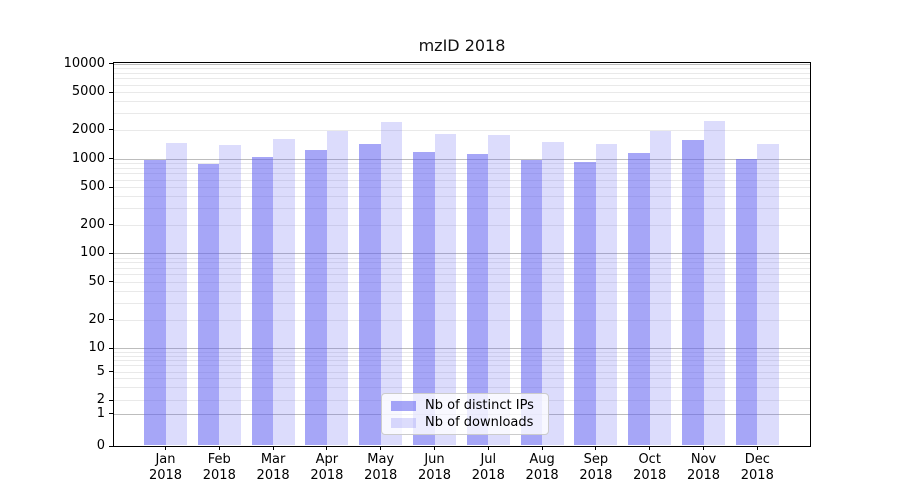 The width and height of the screenshot is (900, 500). What do you see at coordinates (100, 399) in the screenshot?
I see `y-tick-label: 2` at bounding box center [100, 399].